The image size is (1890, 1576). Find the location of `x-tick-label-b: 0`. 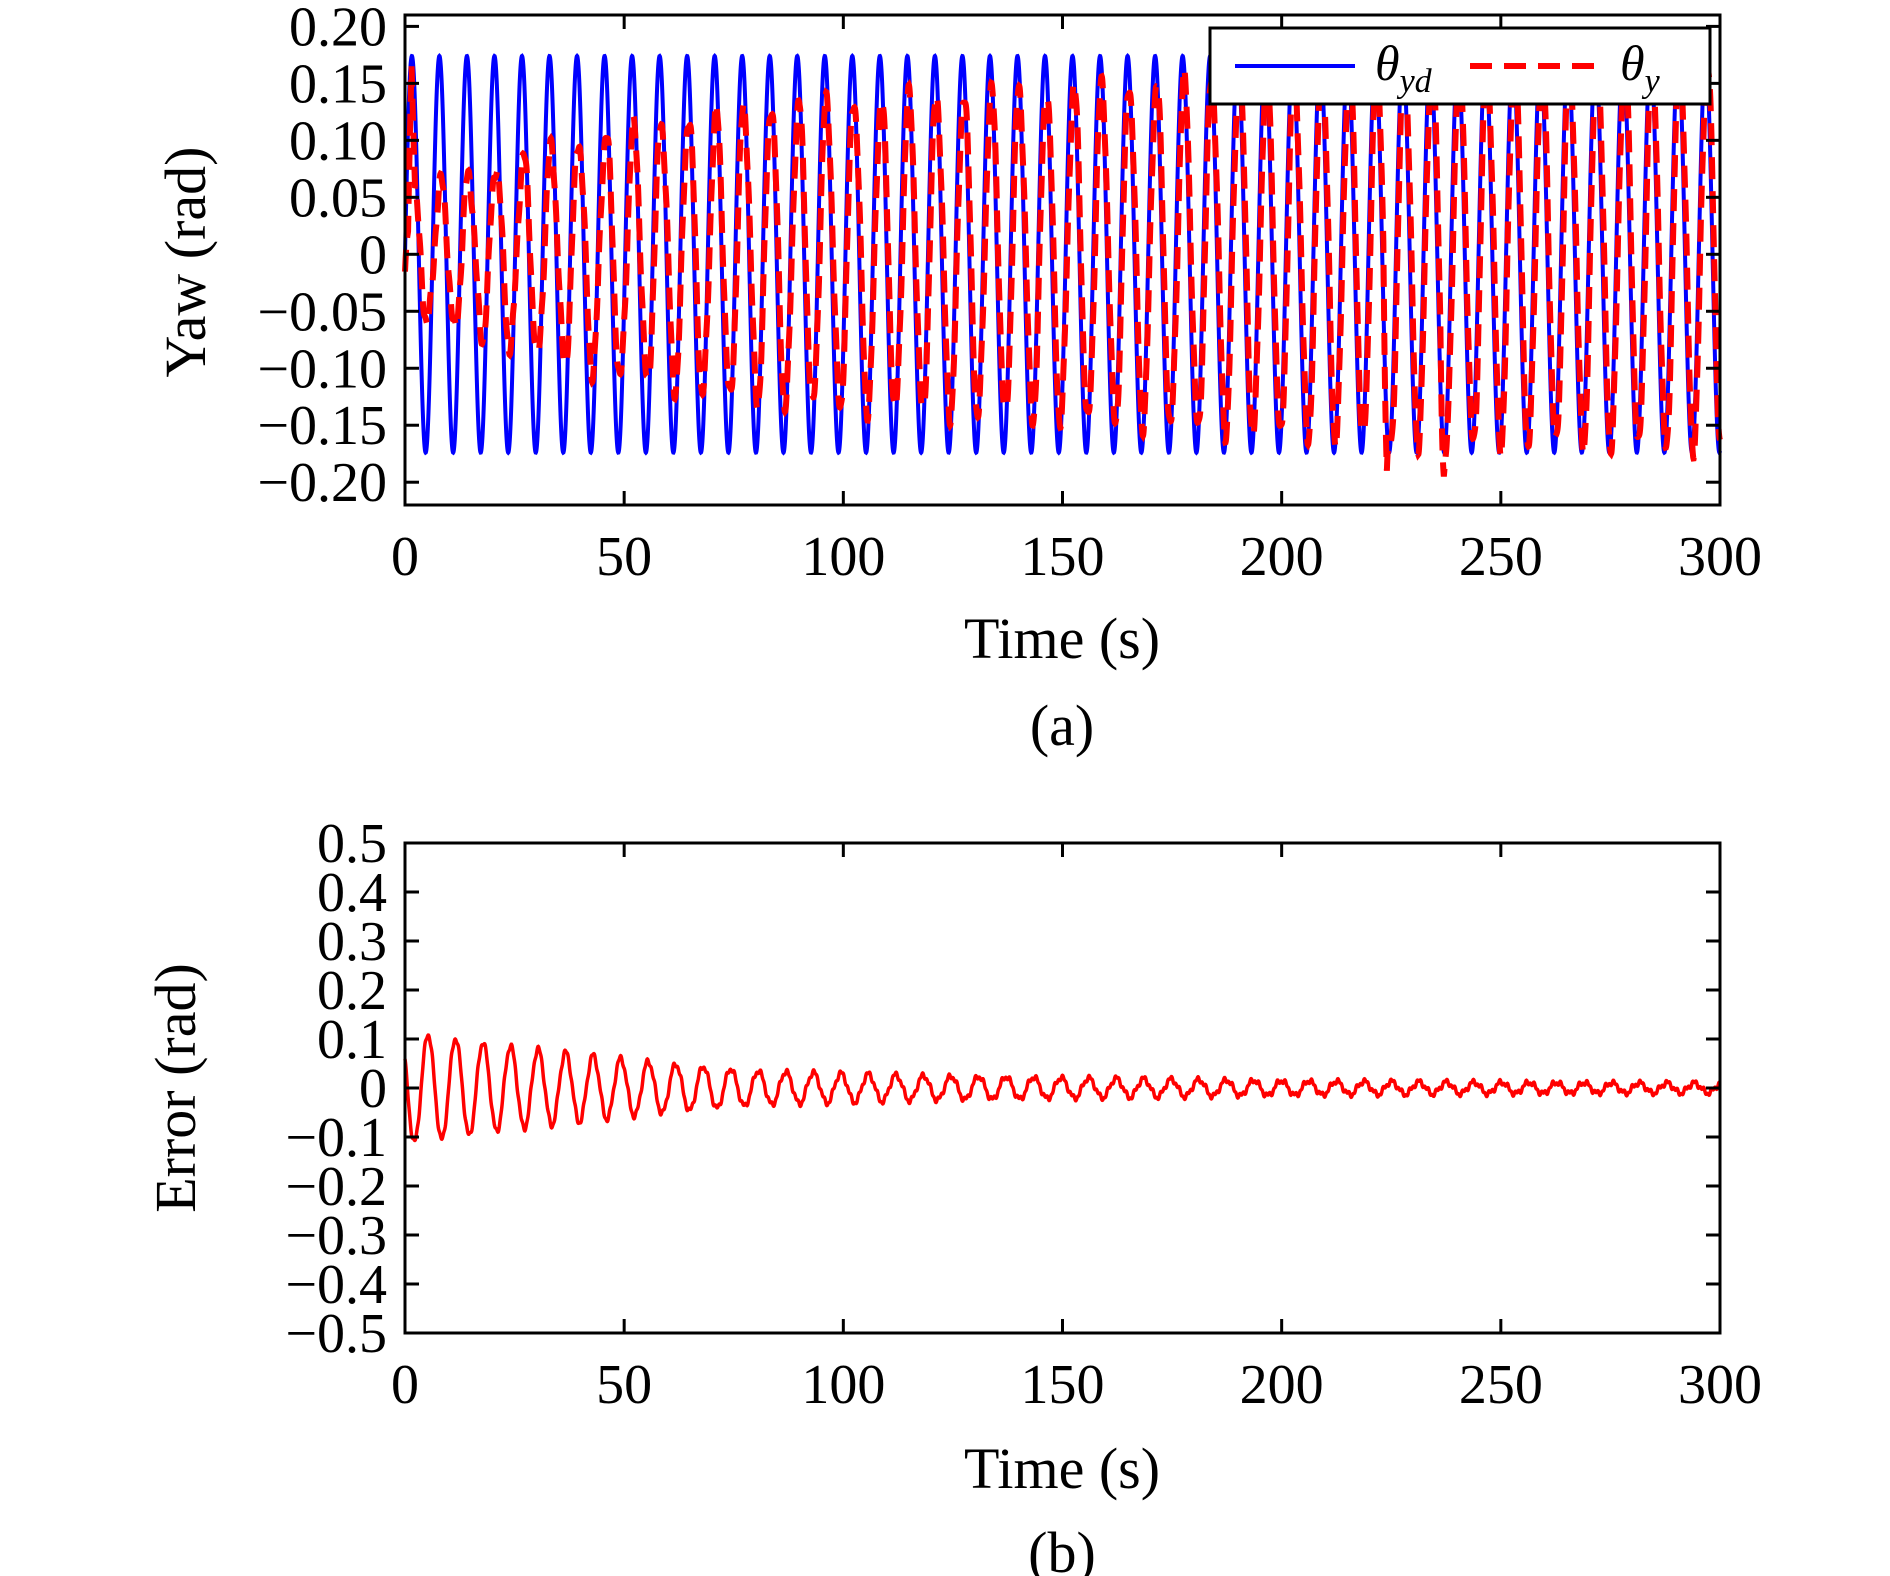

x-tick-label-b: 0 is located at coordinates (405, 1385).